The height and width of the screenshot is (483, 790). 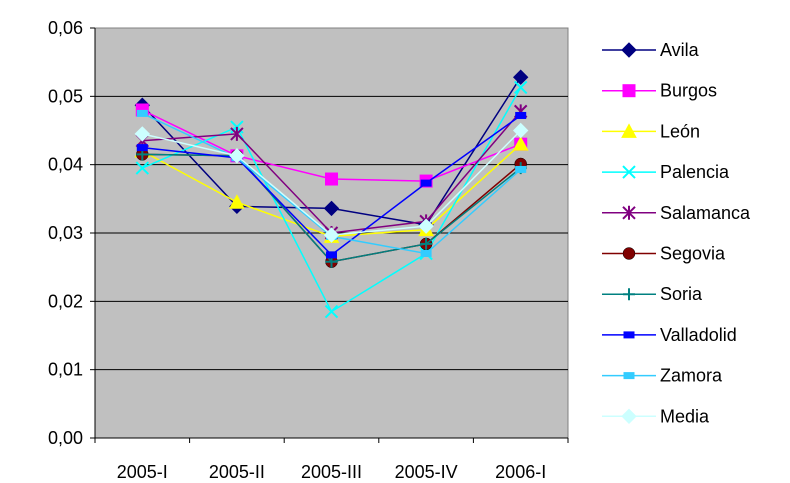 What do you see at coordinates (65, 165) in the screenshot?
I see `y-tick-label: 0,04` at bounding box center [65, 165].